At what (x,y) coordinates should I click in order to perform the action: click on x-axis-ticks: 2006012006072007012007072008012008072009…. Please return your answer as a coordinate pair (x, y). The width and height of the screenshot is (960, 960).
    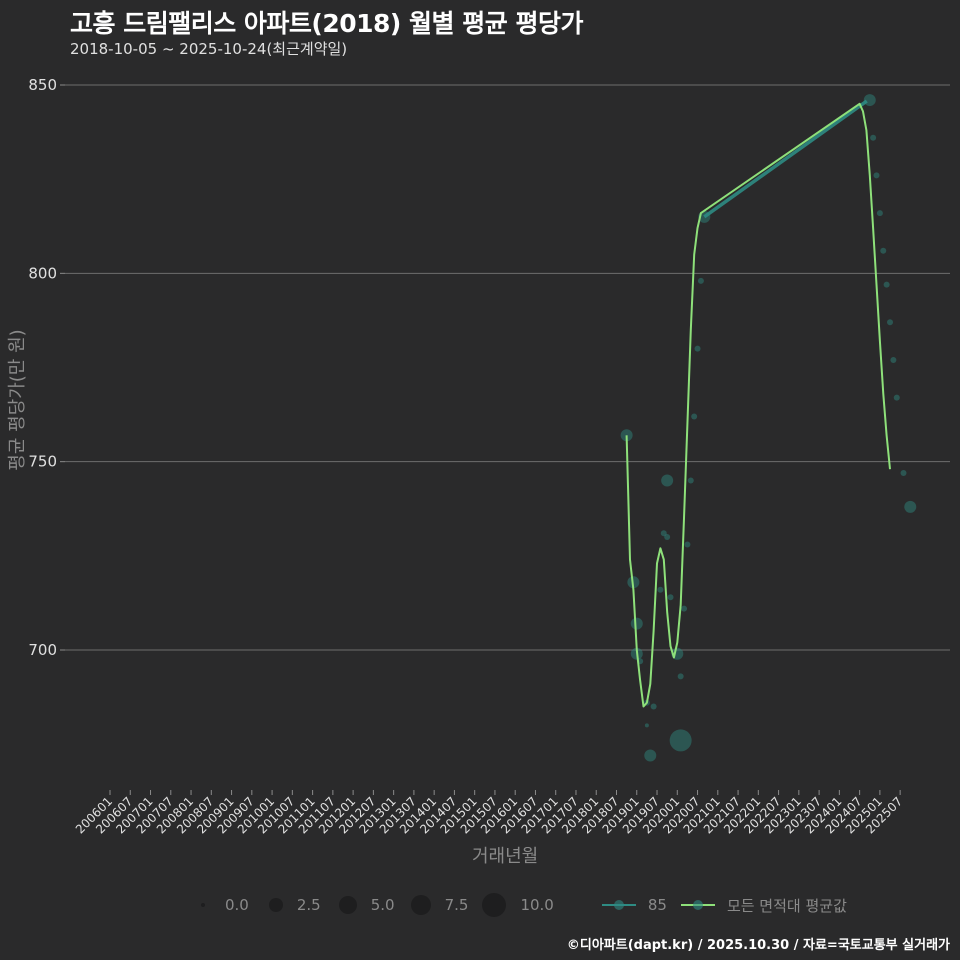
    Looking at the image, I should click on (489, 813).